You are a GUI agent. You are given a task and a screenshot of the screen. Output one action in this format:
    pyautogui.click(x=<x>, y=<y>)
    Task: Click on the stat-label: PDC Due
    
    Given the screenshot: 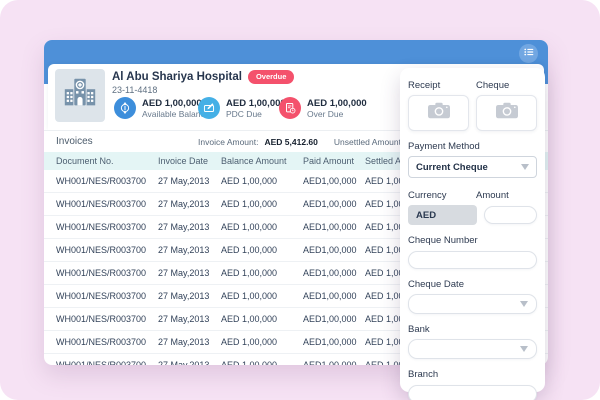 What is the action you would take?
    pyautogui.click(x=244, y=113)
    